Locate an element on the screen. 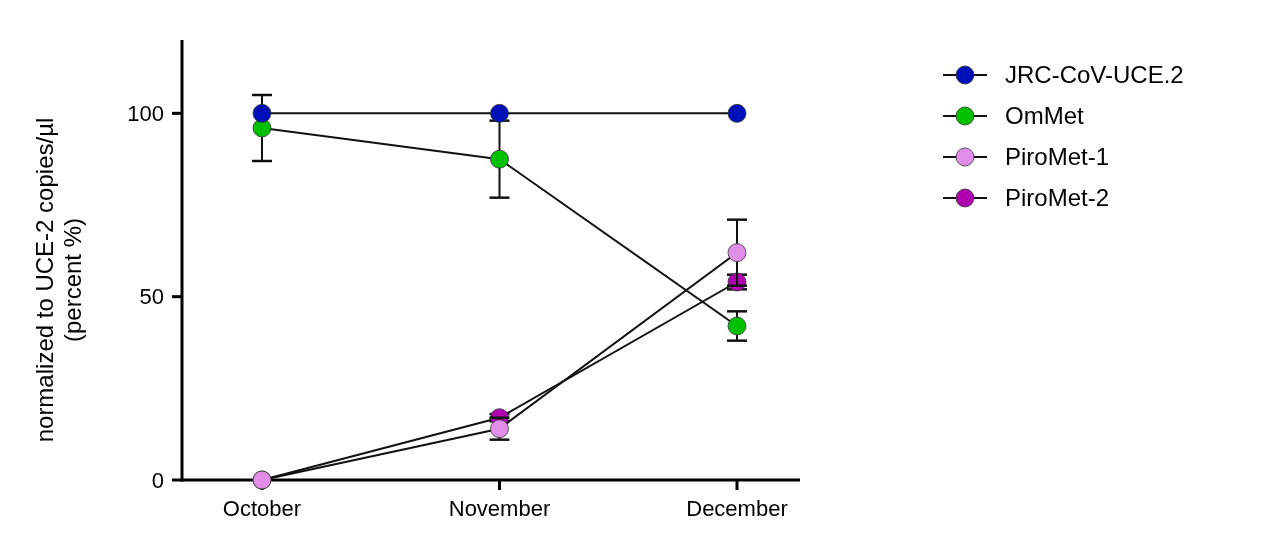 Image resolution: width=1287 pixels, height=536 pixels. x-tick-label: October is located at coordinates (262, 508).